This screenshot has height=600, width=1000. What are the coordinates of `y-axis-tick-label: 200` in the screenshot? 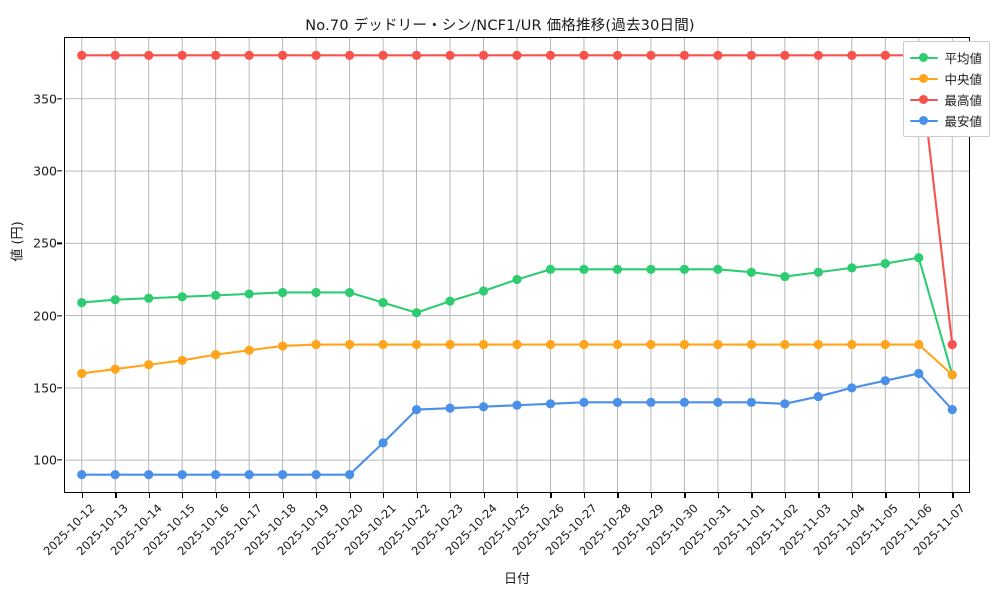 It's located at (45, 316).